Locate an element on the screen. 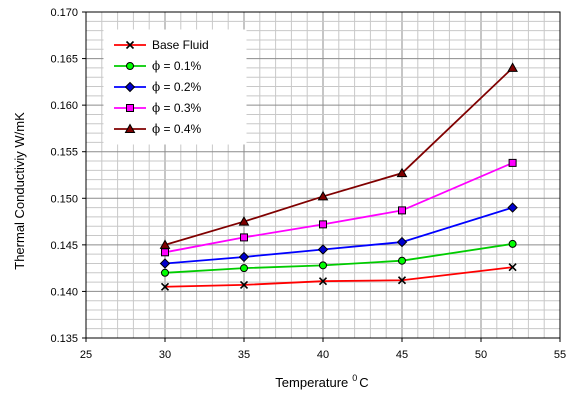 Image resolution: width=572 pixels, height=396 pixels. y-tick-label: 0.135 is located at coordinates (64, 339).